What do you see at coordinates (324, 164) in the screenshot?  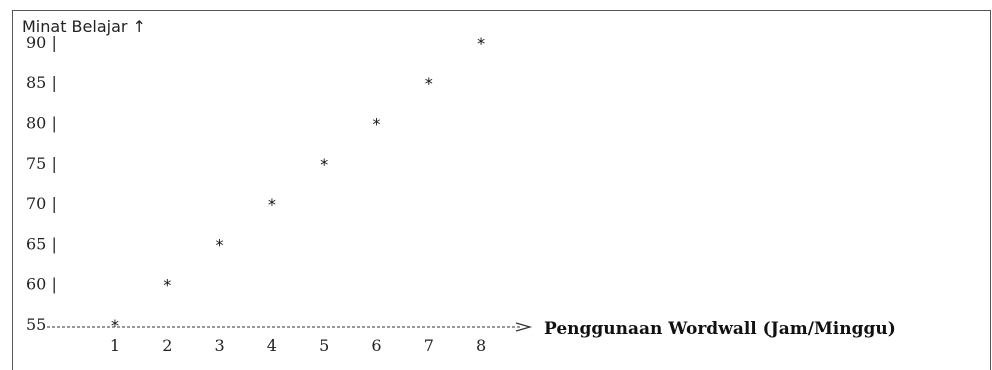 I see `data-point-5: *` at bounding box center [324, 164].